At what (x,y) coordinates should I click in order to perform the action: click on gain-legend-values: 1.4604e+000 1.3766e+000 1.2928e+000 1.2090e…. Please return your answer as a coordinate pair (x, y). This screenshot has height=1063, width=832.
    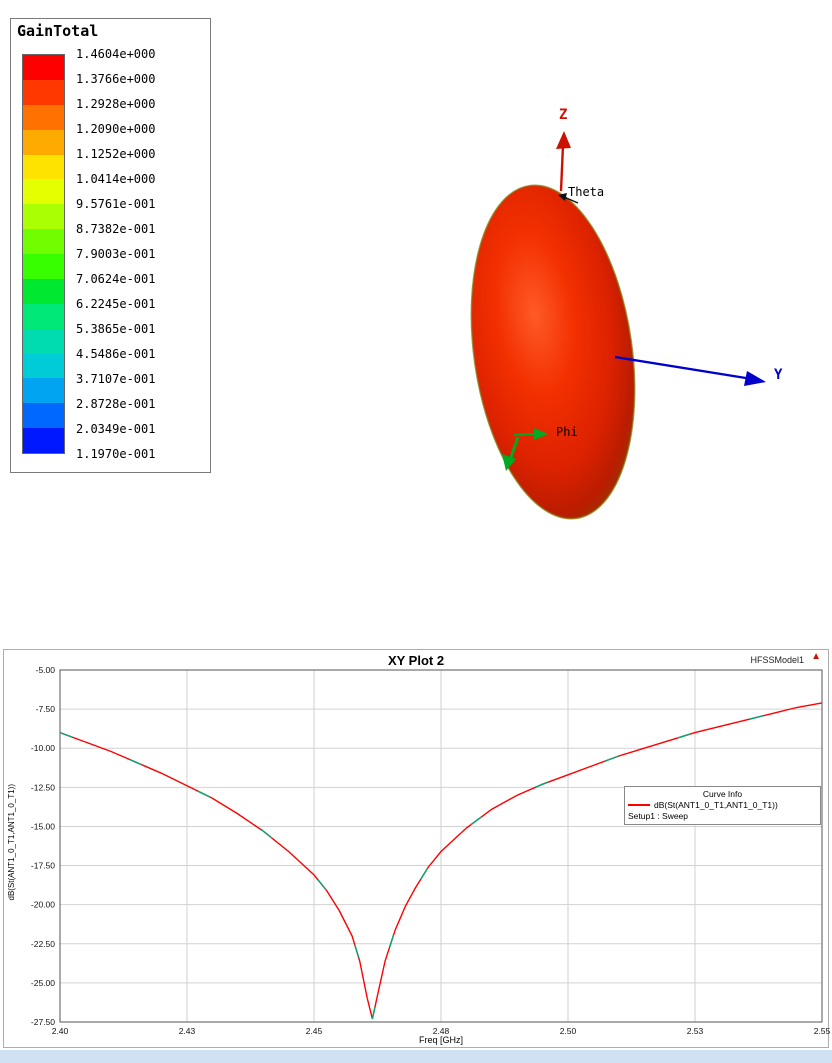
    Looking at the image, I should click on (115, 254).